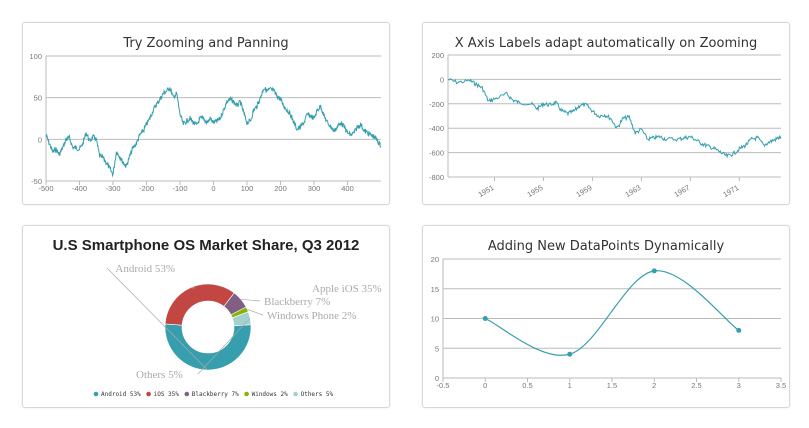 Image resolution: width=809 pixels, height=428 pixels. What do you see at coordinates (654, 385) in the screenshot?
I see `x-tick-label: 2` at bounding box center [654, 385].